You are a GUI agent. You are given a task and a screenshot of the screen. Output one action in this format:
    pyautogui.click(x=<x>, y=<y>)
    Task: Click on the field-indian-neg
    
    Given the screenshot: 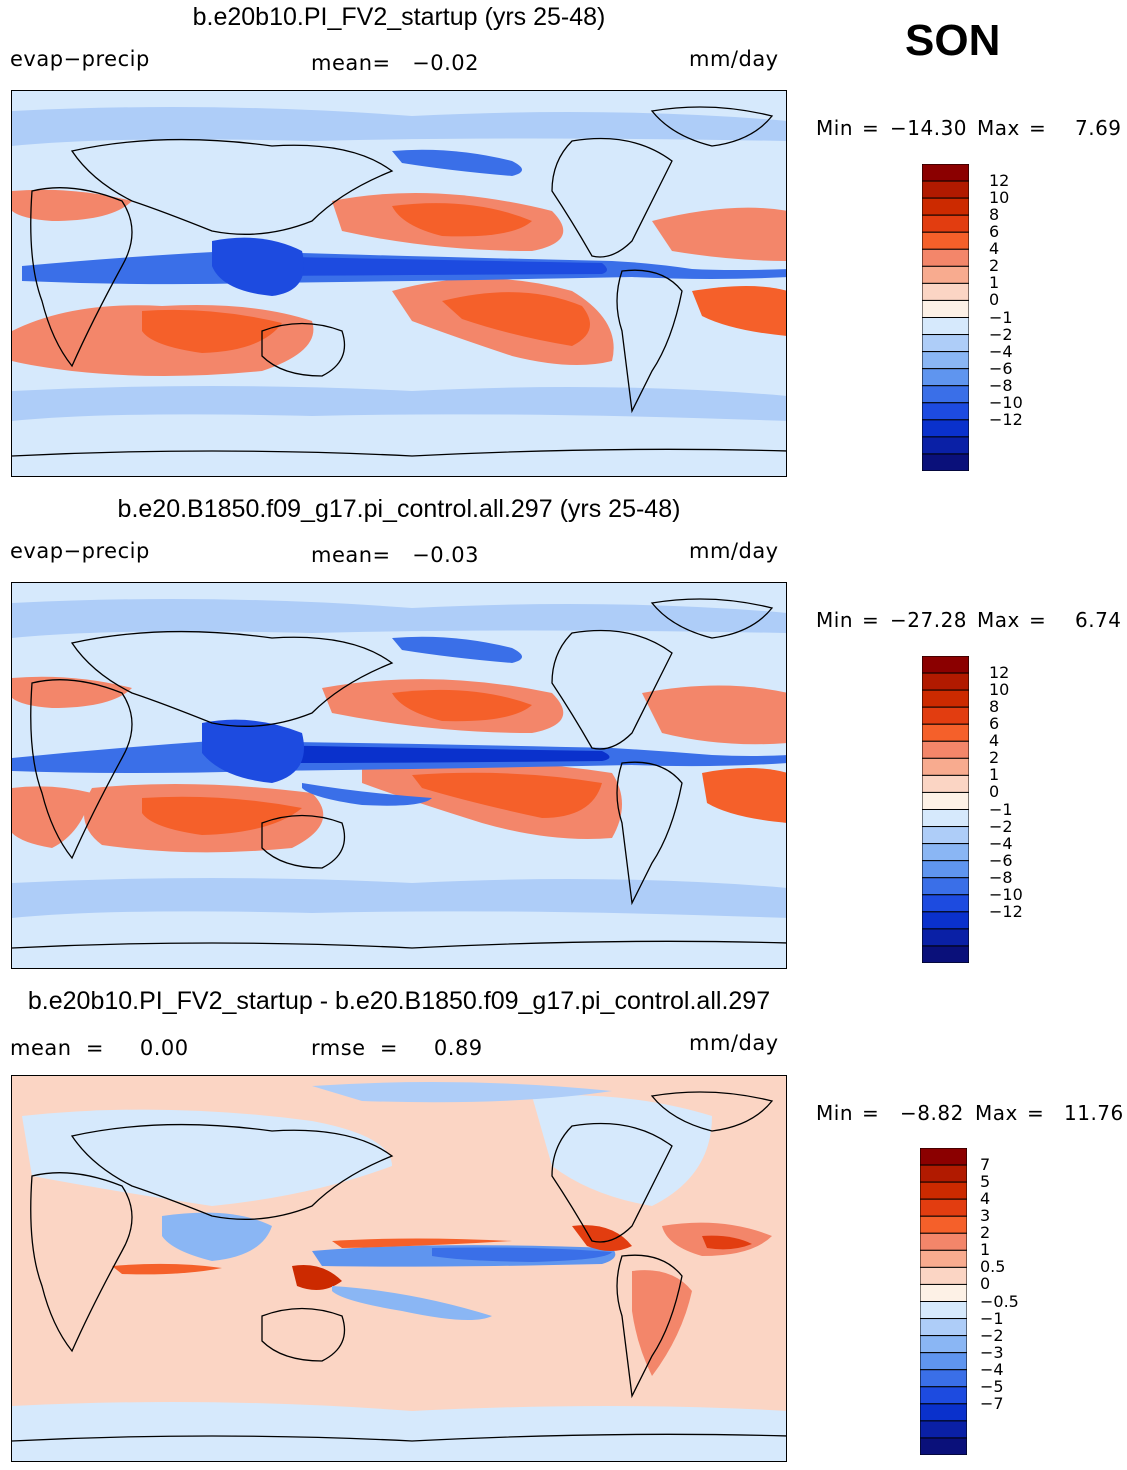 What is the action you would take?
    pyautogui.click(x=217, y=1236)
    